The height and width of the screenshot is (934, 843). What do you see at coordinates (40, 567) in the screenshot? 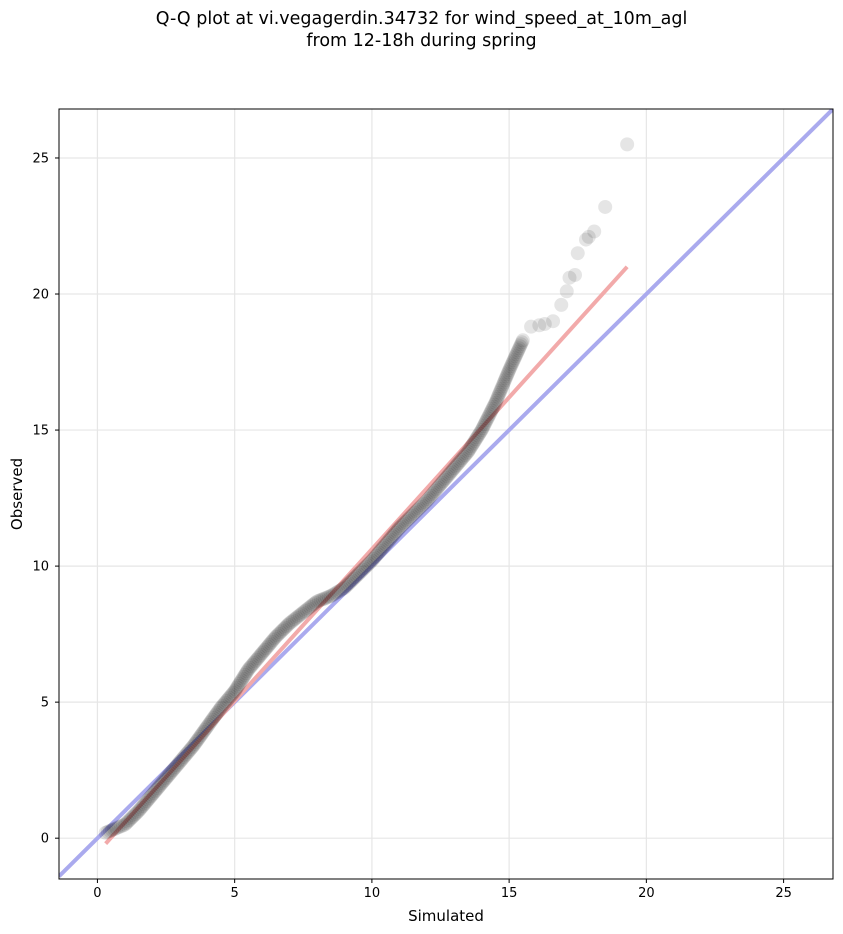
I see `y-tick-label: 10` at bounding box center [40, 567].